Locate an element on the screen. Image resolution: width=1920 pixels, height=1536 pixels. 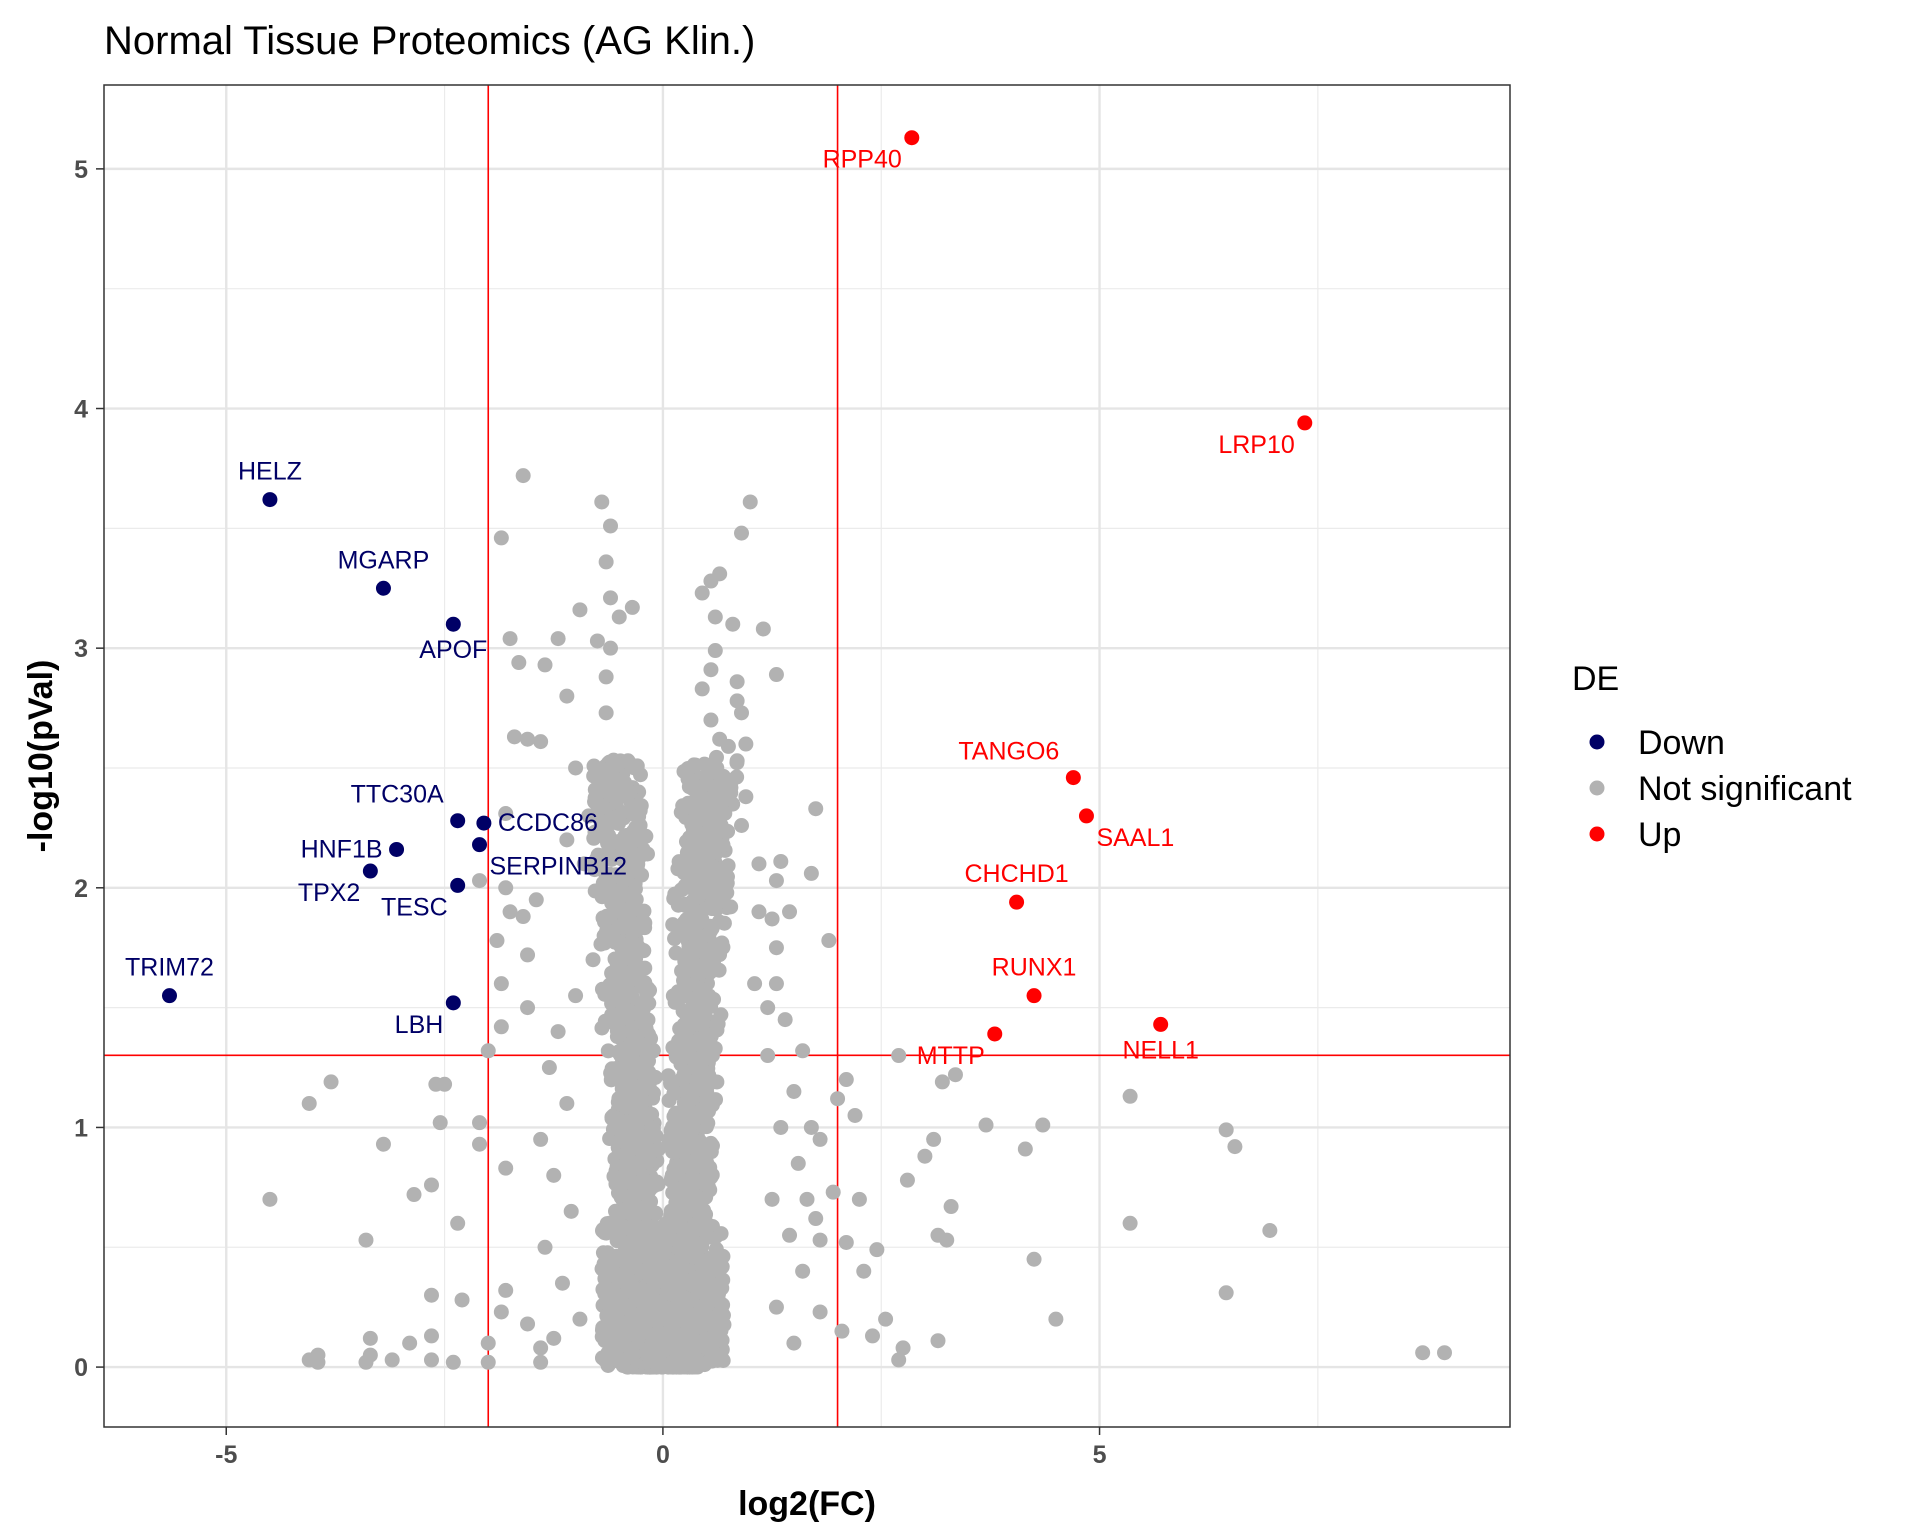
point-down-mgarp is located at coordinates (383, 588).